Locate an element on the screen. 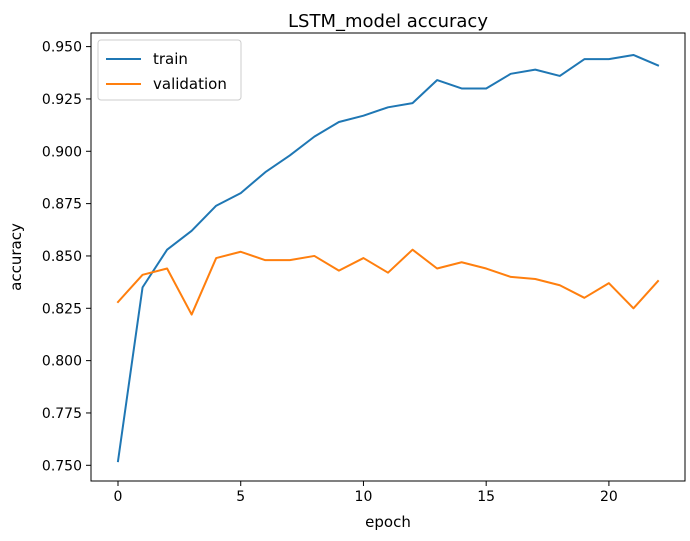 Image resolution: width=690 pixels, height=541 pixels. y-tick-label: 0.775 is located at coordinates (62, 414).